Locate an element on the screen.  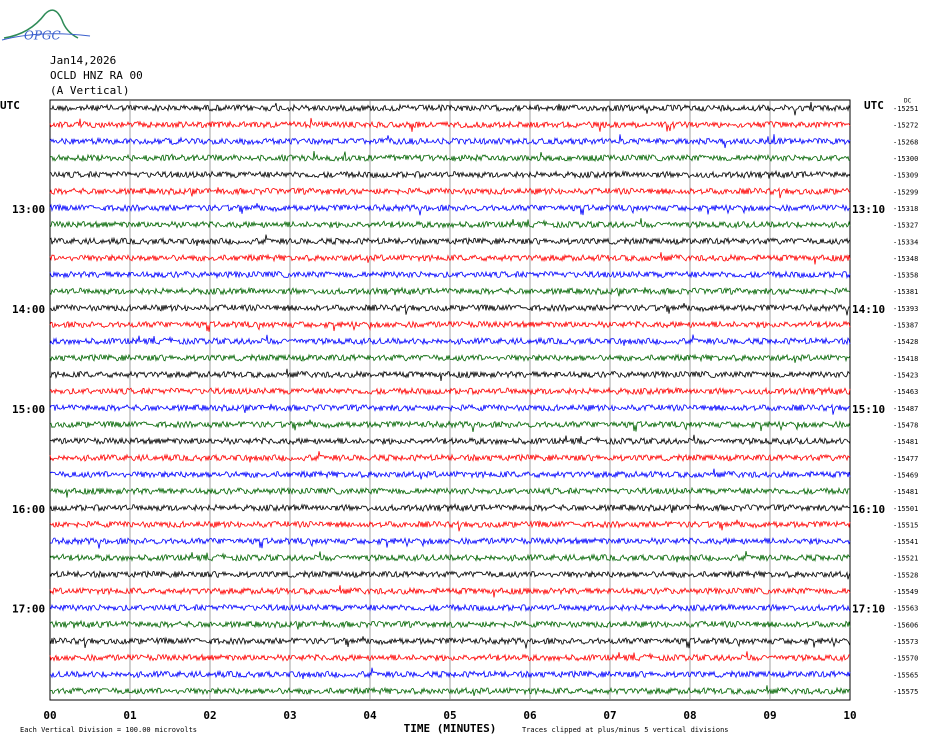
x-tick-label: 01 is located at coordinates (130, 715).